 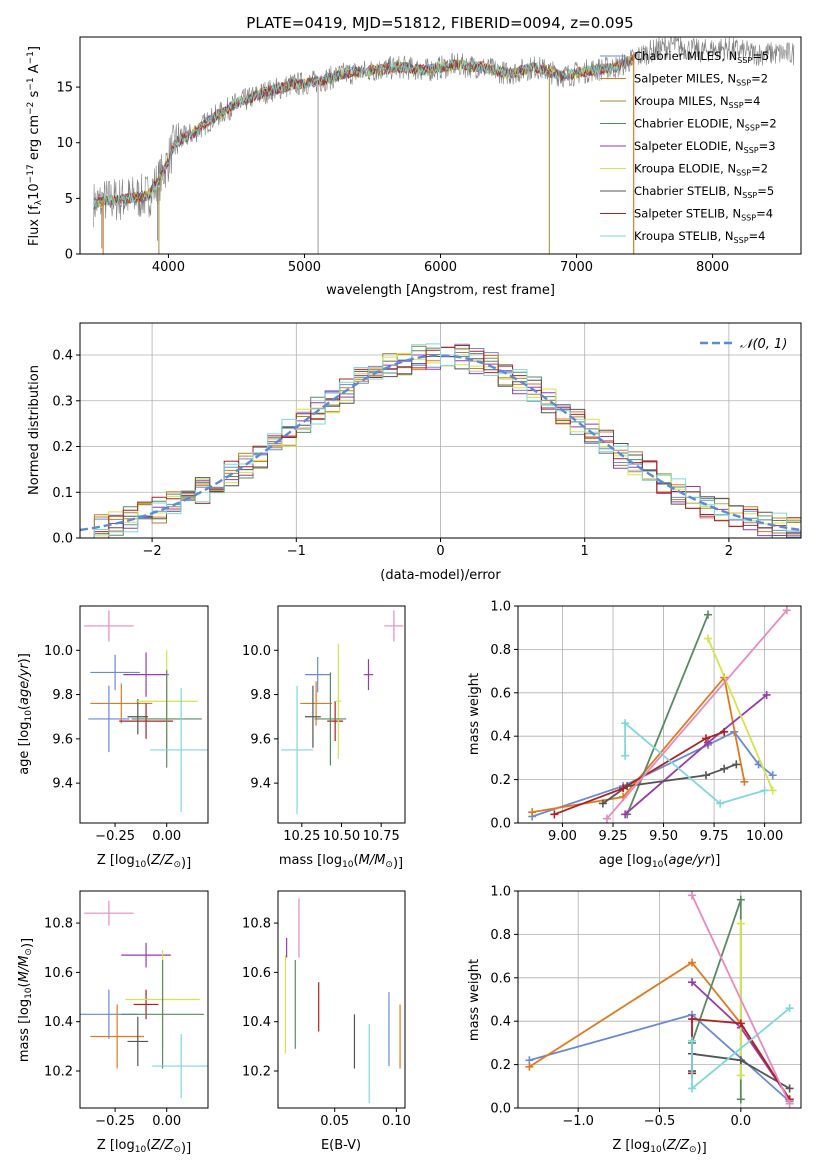 What do you see at coordinates (34, 430) in the screenshot?
I see `y-axis-label: Normed distribution` at bounding box center [34, 430].